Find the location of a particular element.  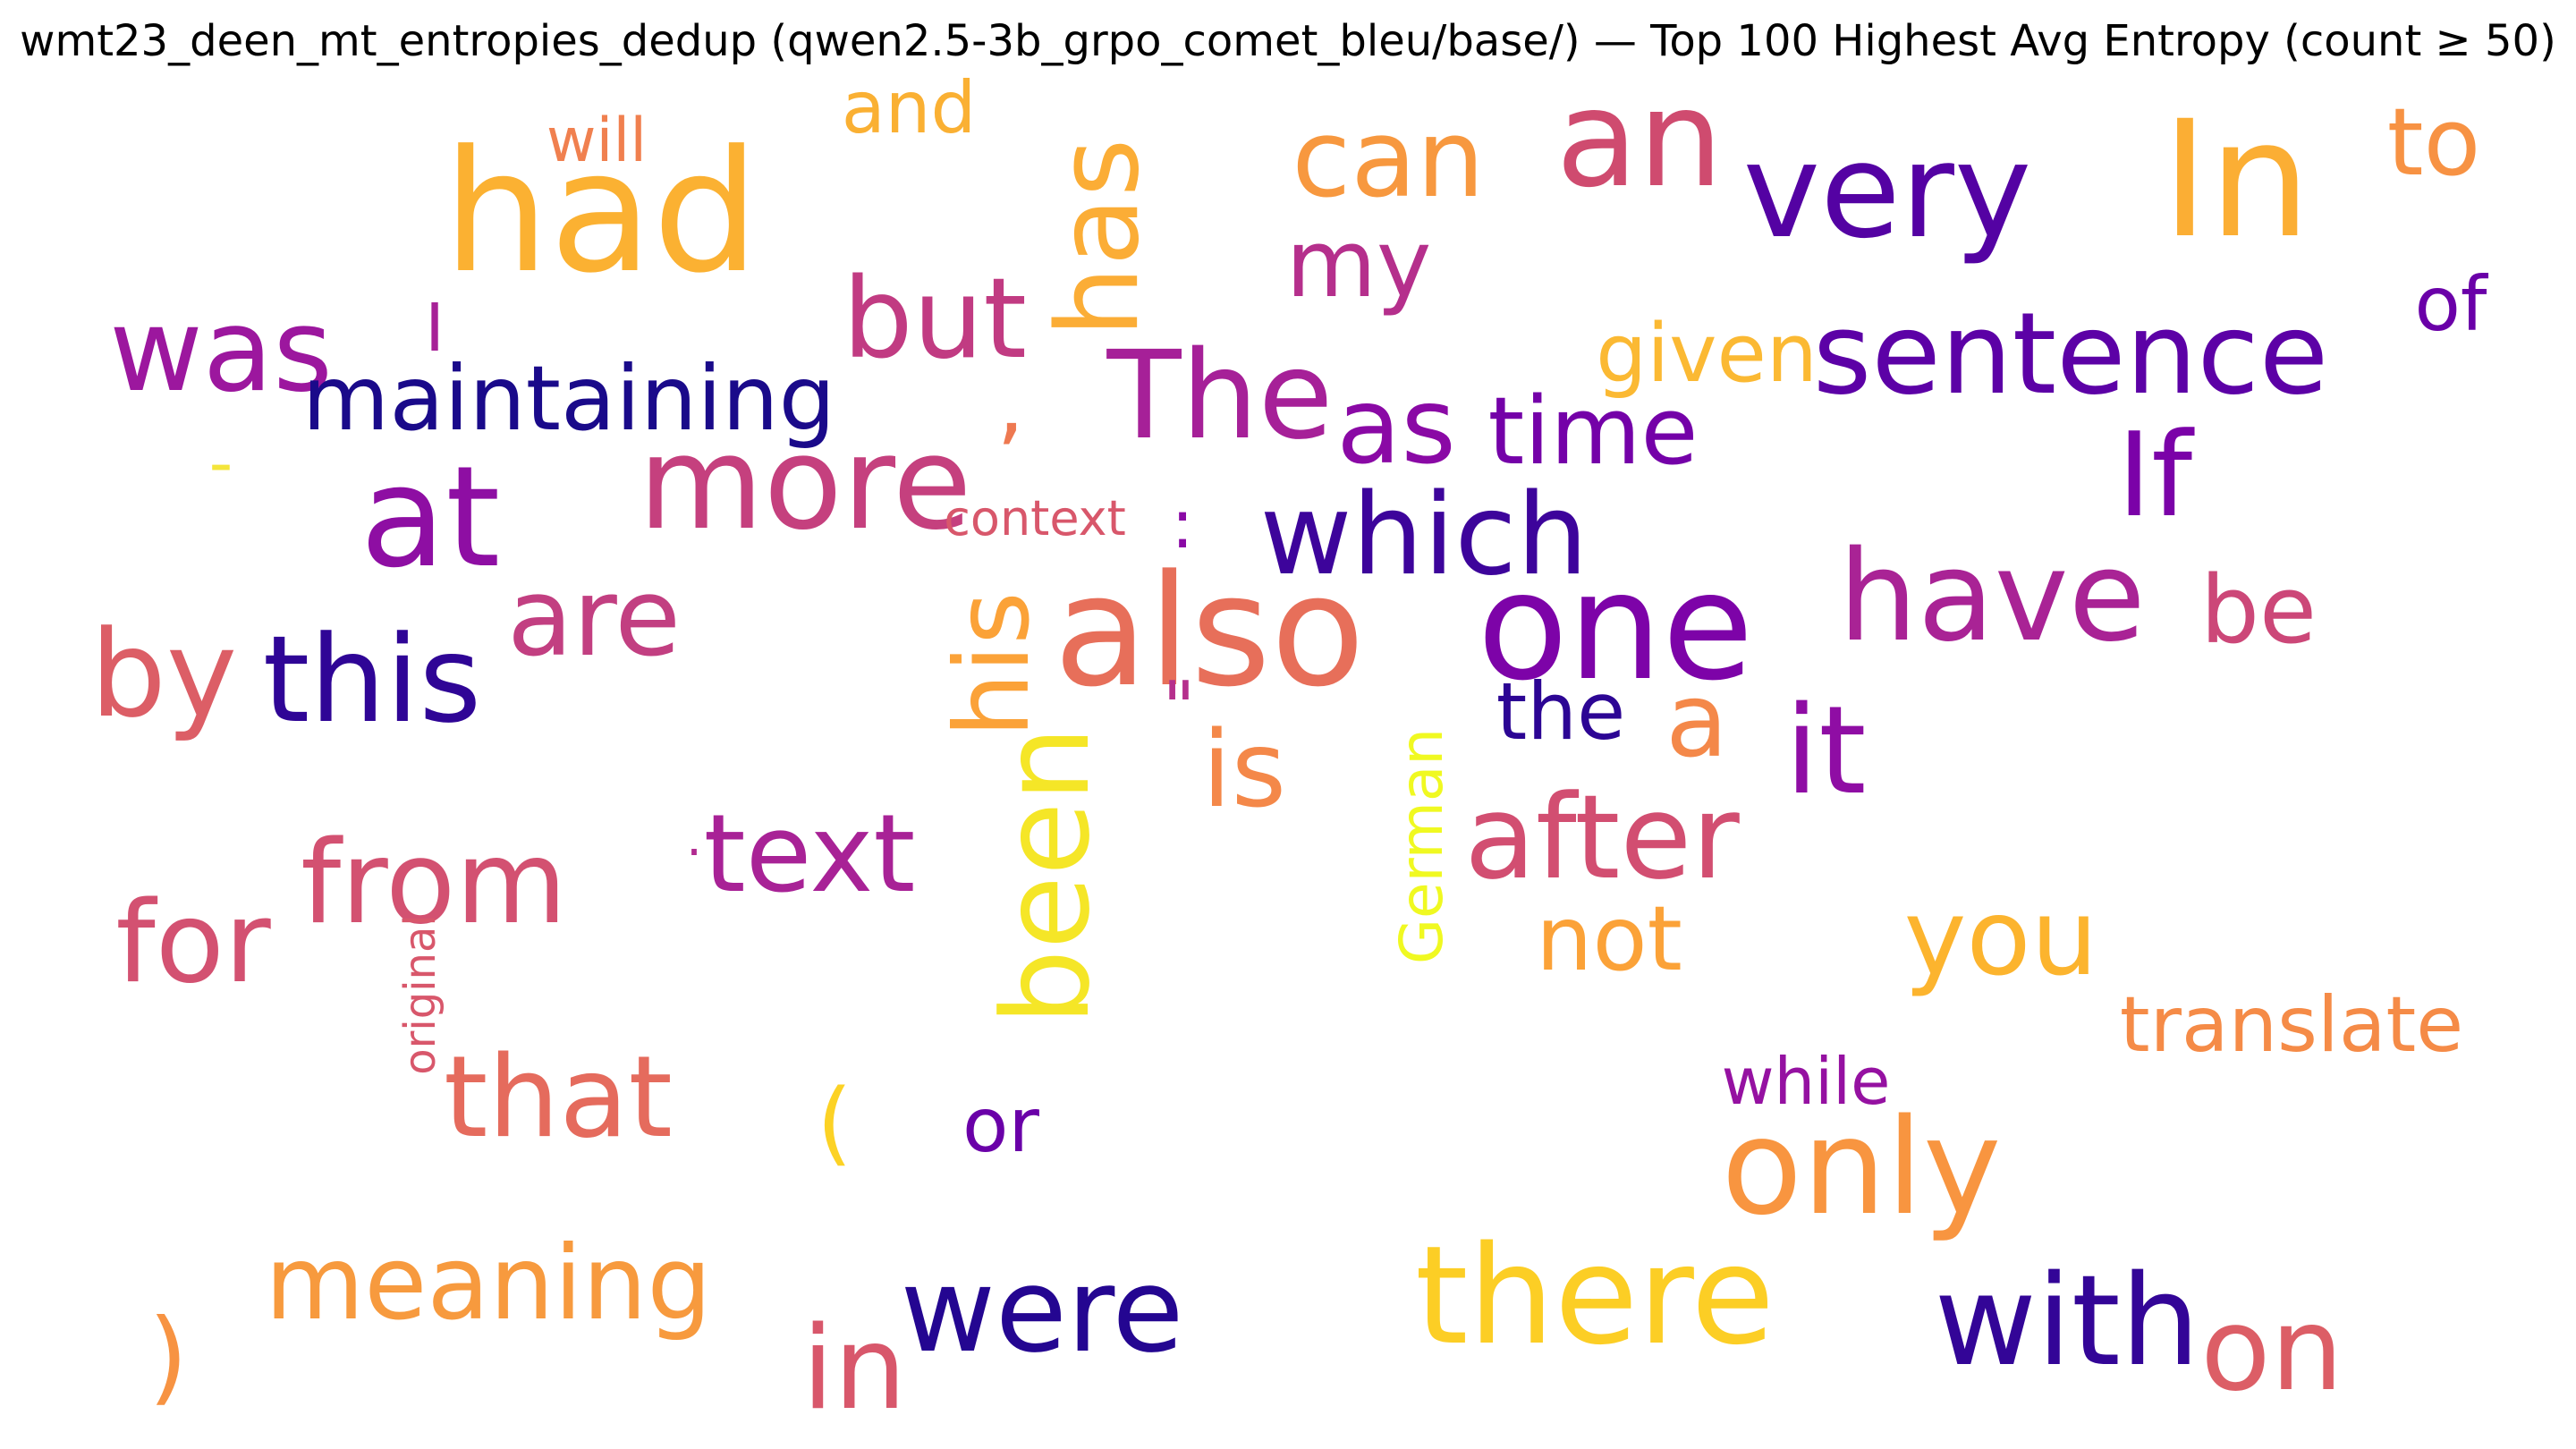

word-25: context is located at coordinates (1035, 518).